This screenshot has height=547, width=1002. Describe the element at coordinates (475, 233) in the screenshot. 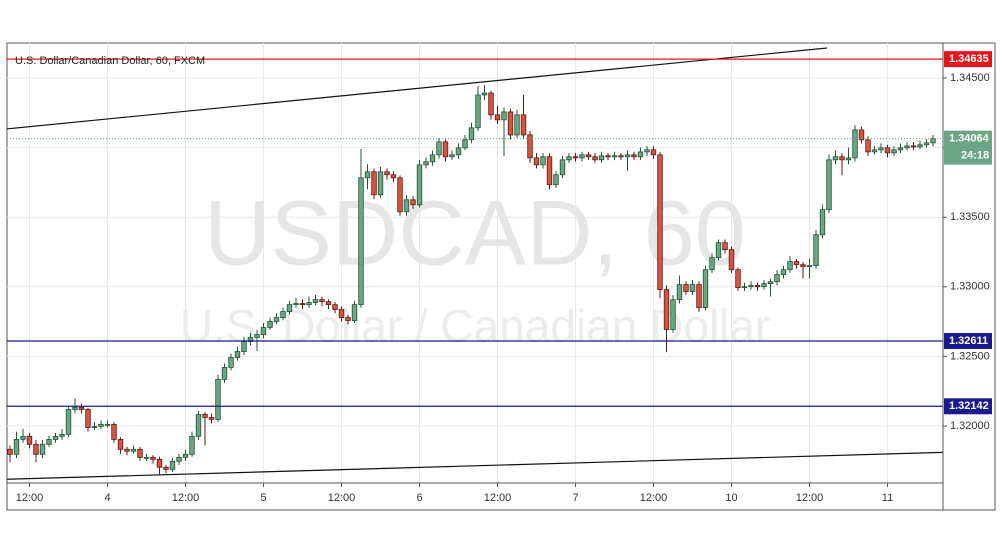

I see `watermark-symbol: USDCAD, 60` at that location.